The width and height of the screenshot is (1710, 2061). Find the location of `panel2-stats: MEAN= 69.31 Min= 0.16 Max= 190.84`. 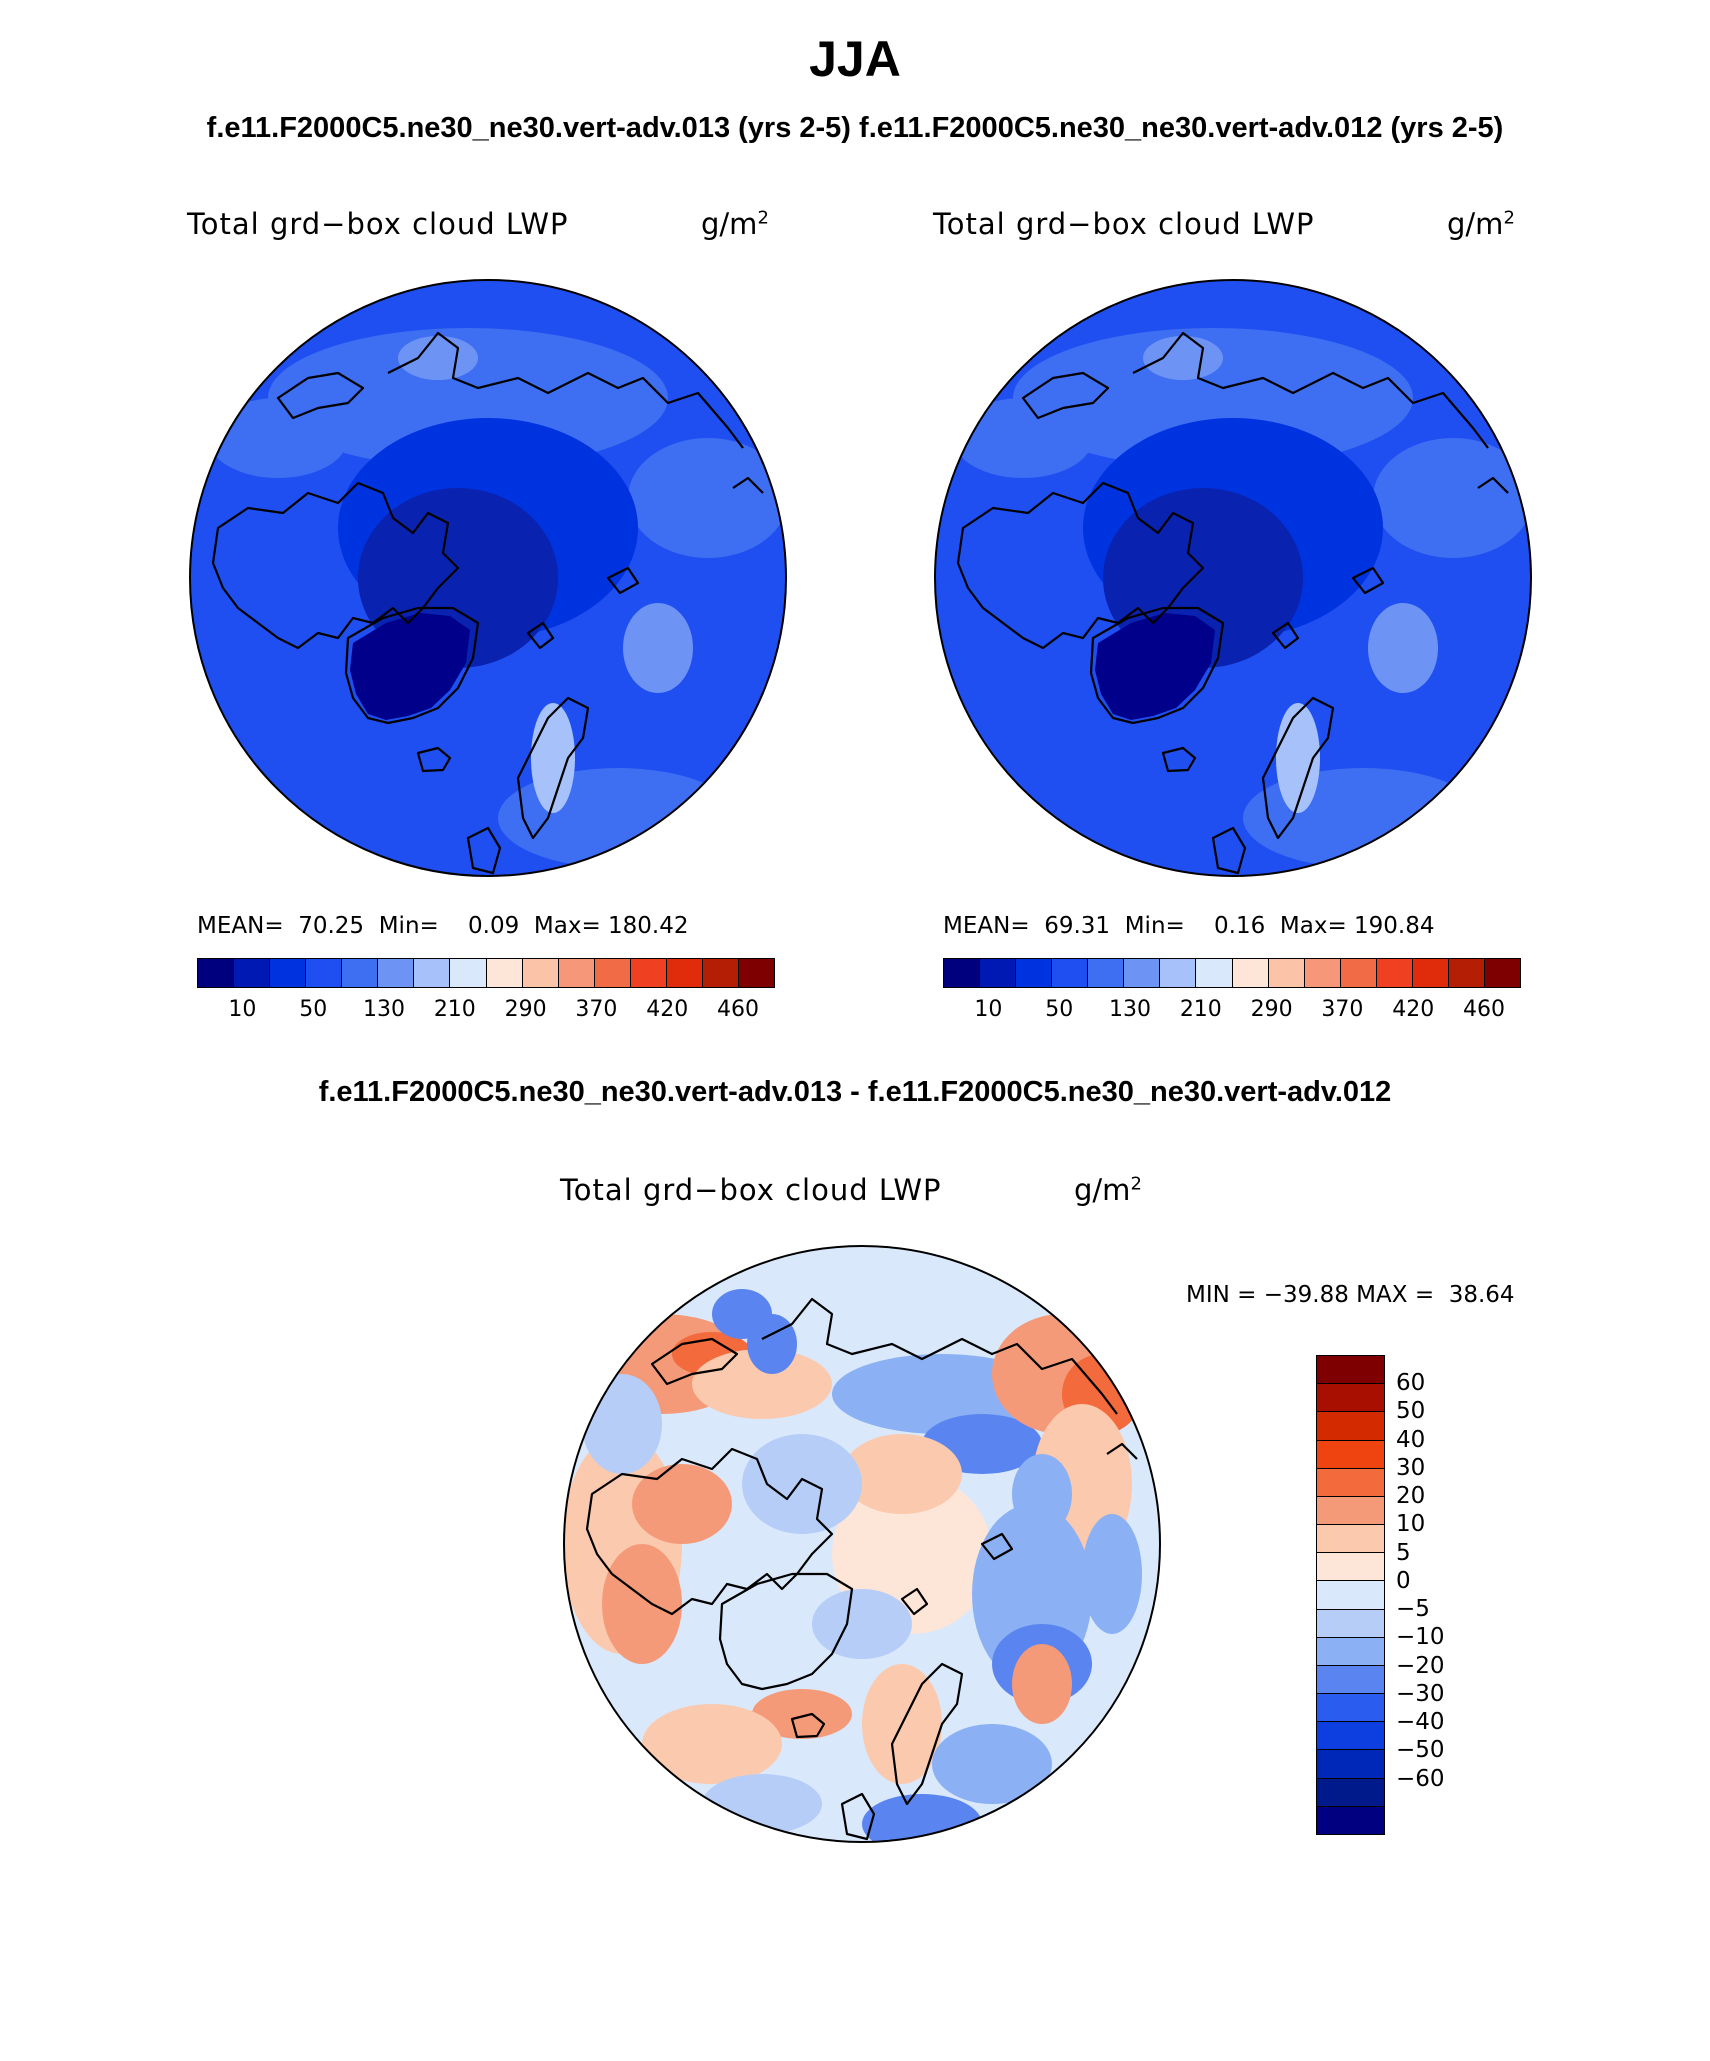

panel2-stats: MEAN= 69.31 Min= 0.16 Max= 190.84 is located at coordinates (1189, 926).